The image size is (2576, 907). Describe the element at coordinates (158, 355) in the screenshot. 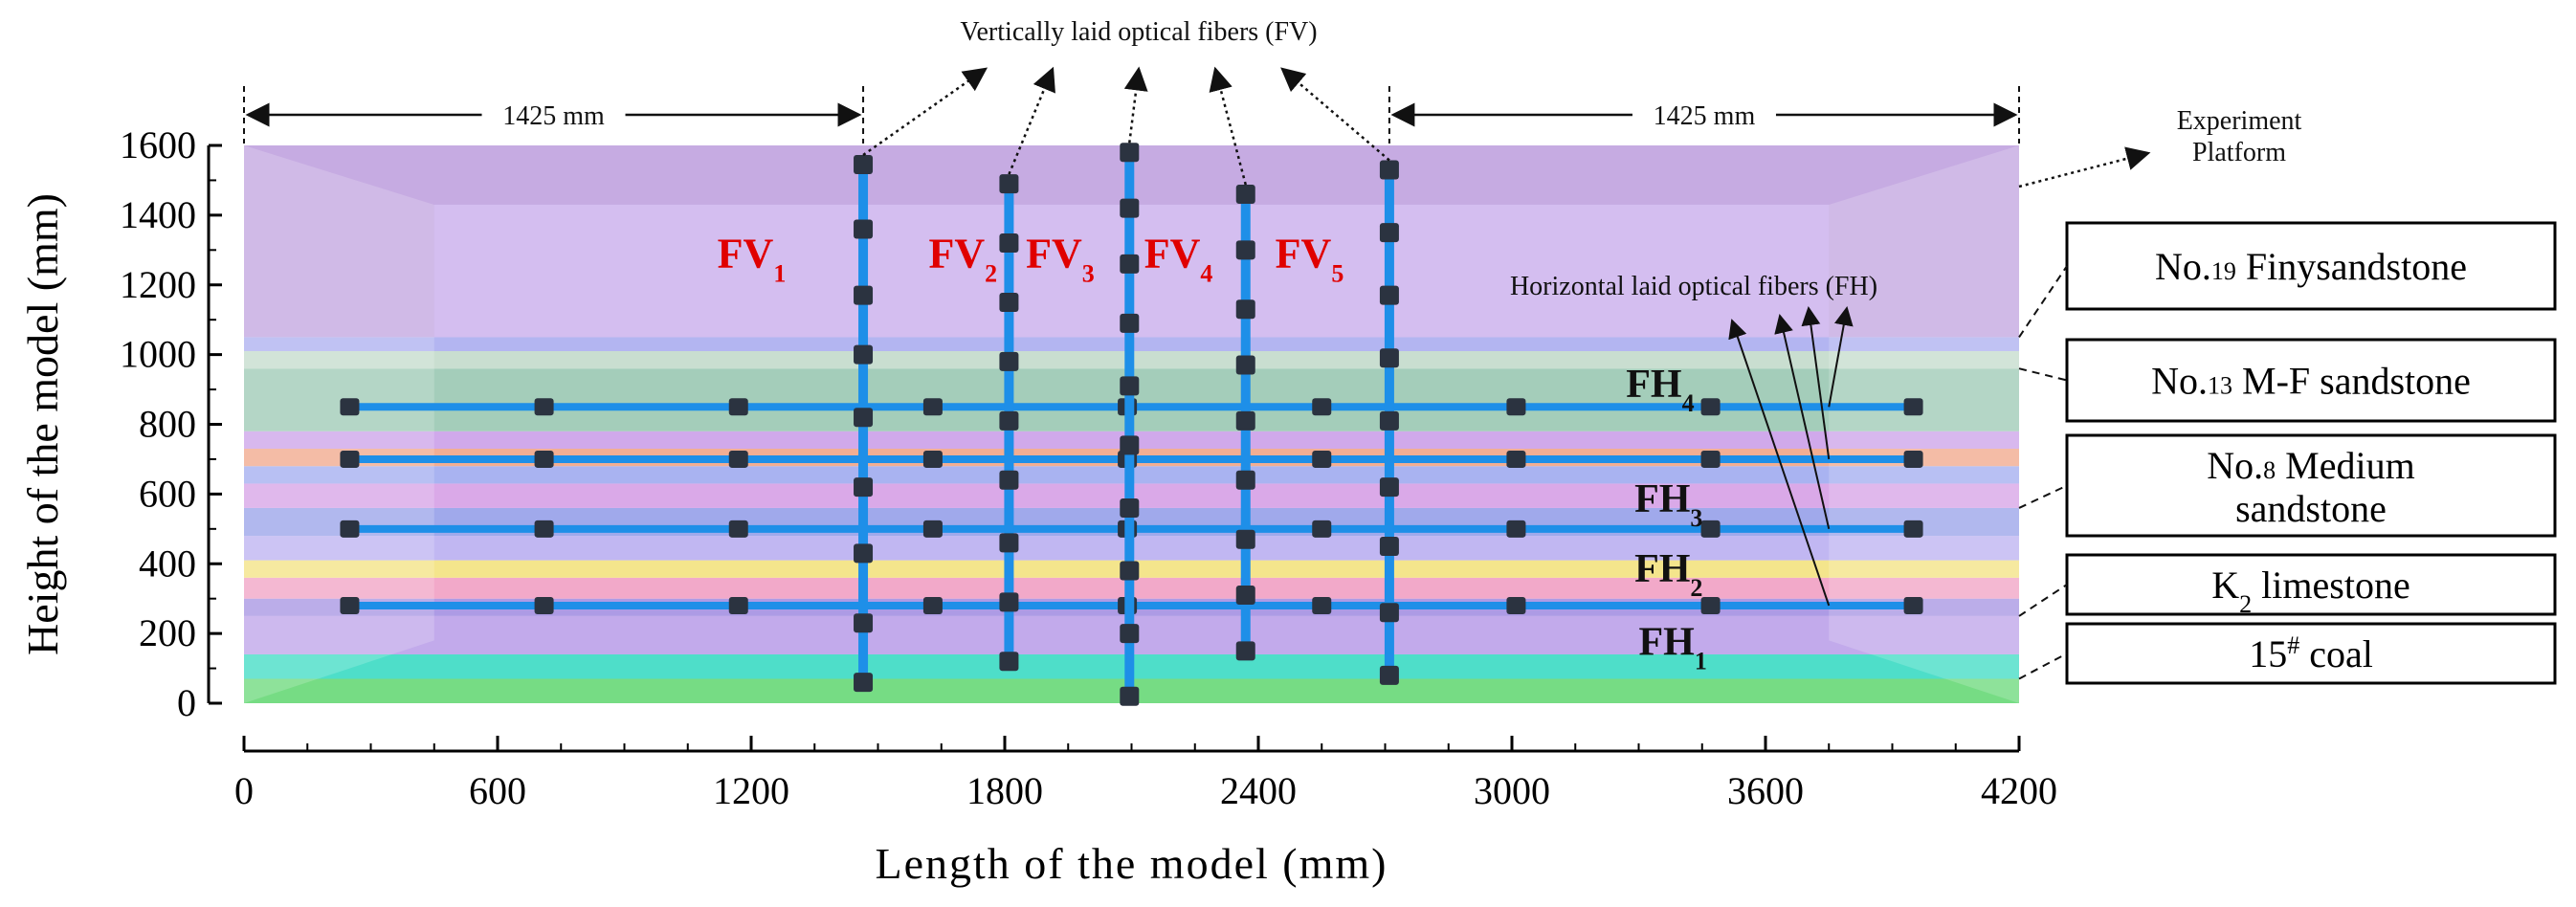

I see `y-tick-label: 1000` at that location.